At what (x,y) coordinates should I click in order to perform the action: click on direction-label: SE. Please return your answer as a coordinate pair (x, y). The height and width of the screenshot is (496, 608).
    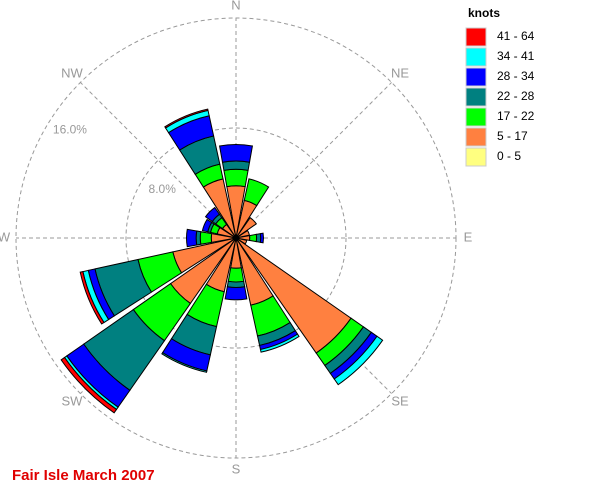
    Looking at the image, I should click on (400, 400).